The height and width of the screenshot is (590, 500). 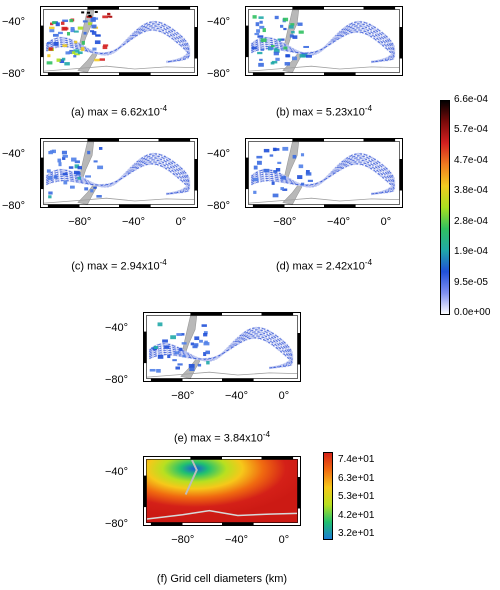 What do you see at coordinates (219, 22) in the screenshot?
I see `y-tick-40-b: −40°` at bounding box center [219, 22].